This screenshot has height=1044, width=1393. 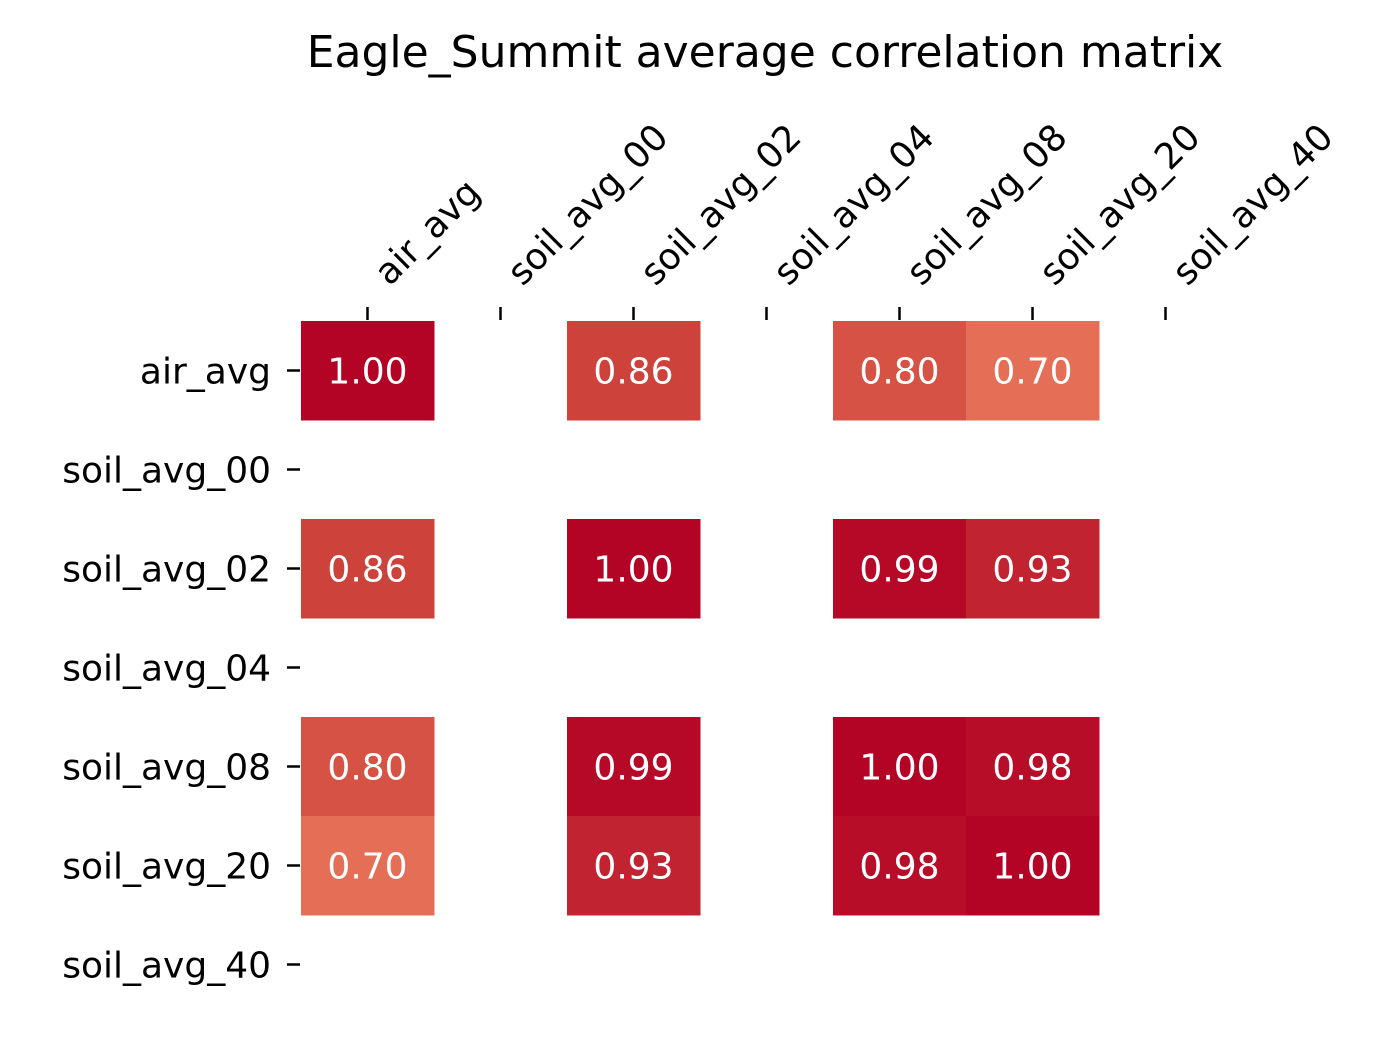 What do you see at coordinates (166, 768) in the screenshot?
I see `y-tick-label: soil_avg_08` at bounding box center [166, 768].